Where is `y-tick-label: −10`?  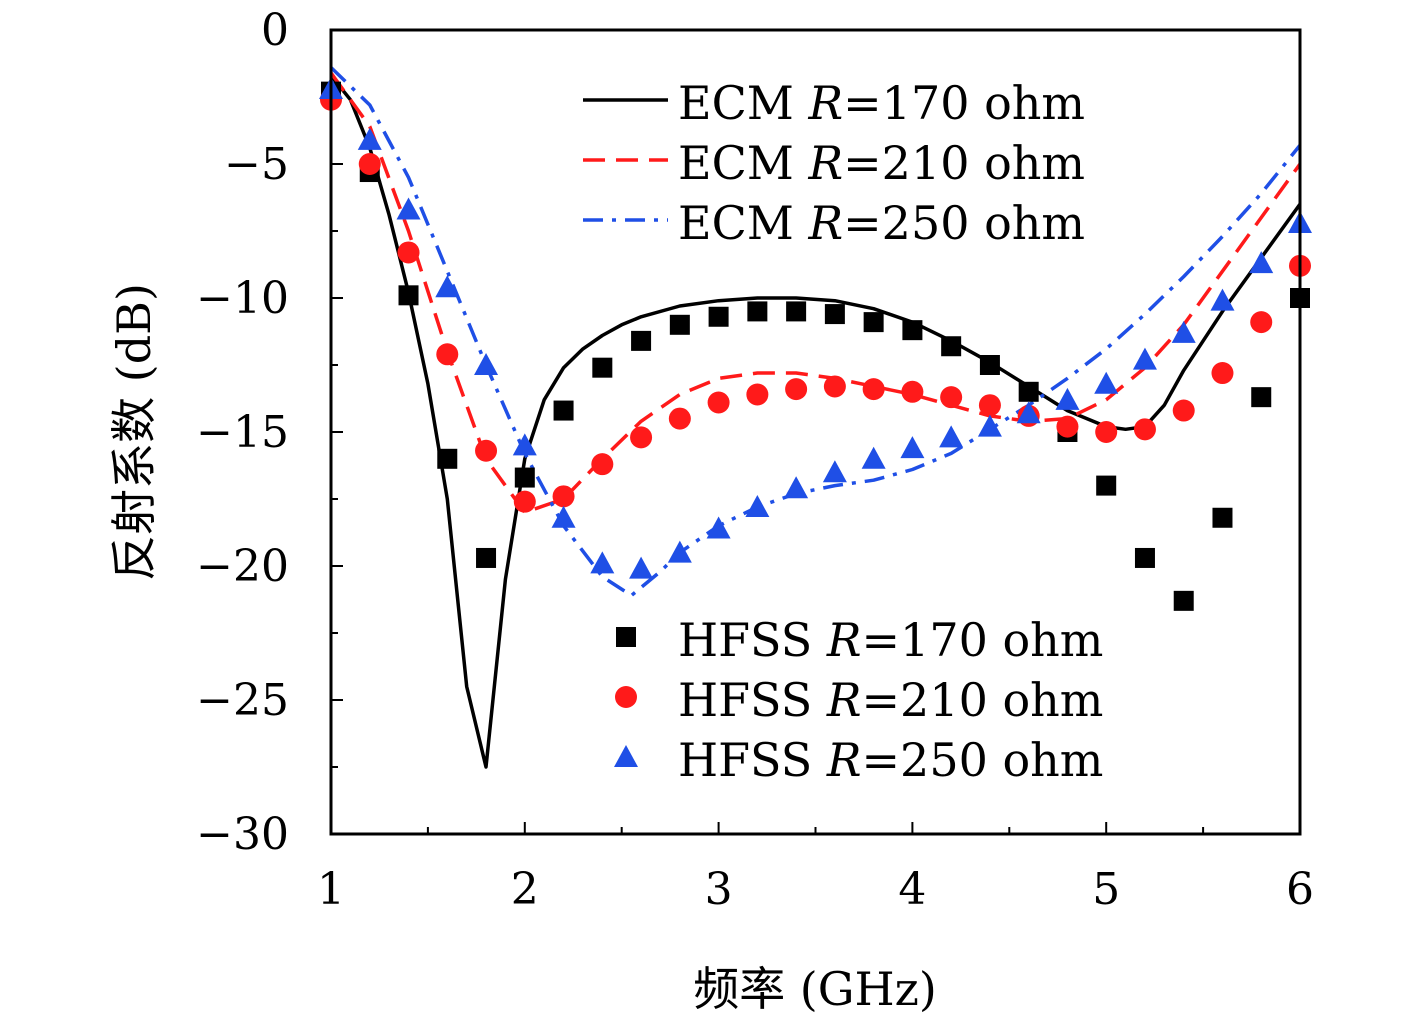 y-tick-label: −10 is located at coordinates (242, 298).